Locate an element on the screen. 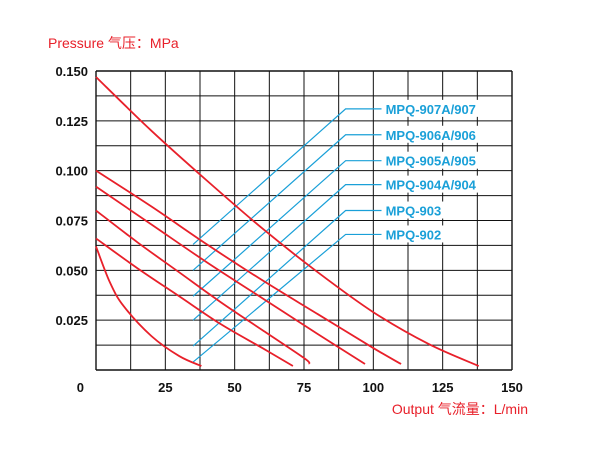 The width and height of the screenshot is (600, 459). x-tick-label: 25 is located at coordinates (165, 387).